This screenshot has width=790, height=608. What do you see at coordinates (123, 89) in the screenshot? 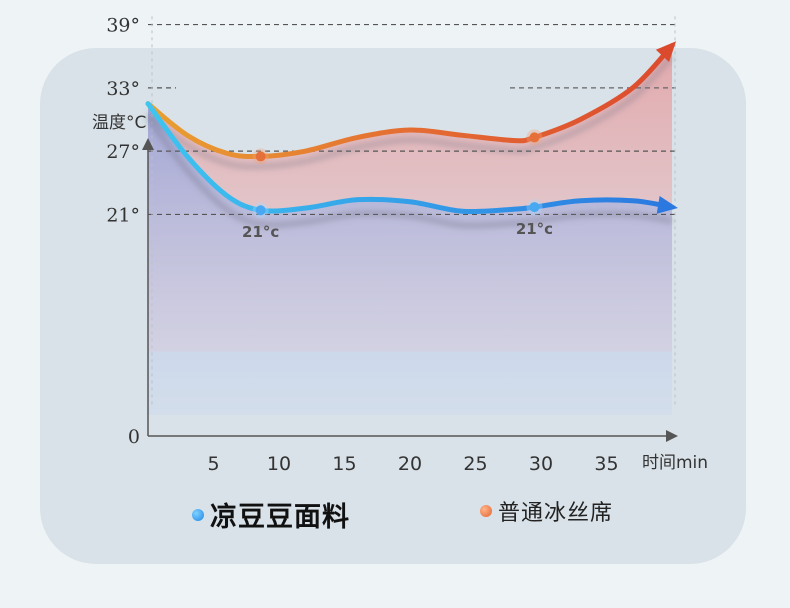
I see `y-tick-label: 33°` at bounding box center [123, 89].